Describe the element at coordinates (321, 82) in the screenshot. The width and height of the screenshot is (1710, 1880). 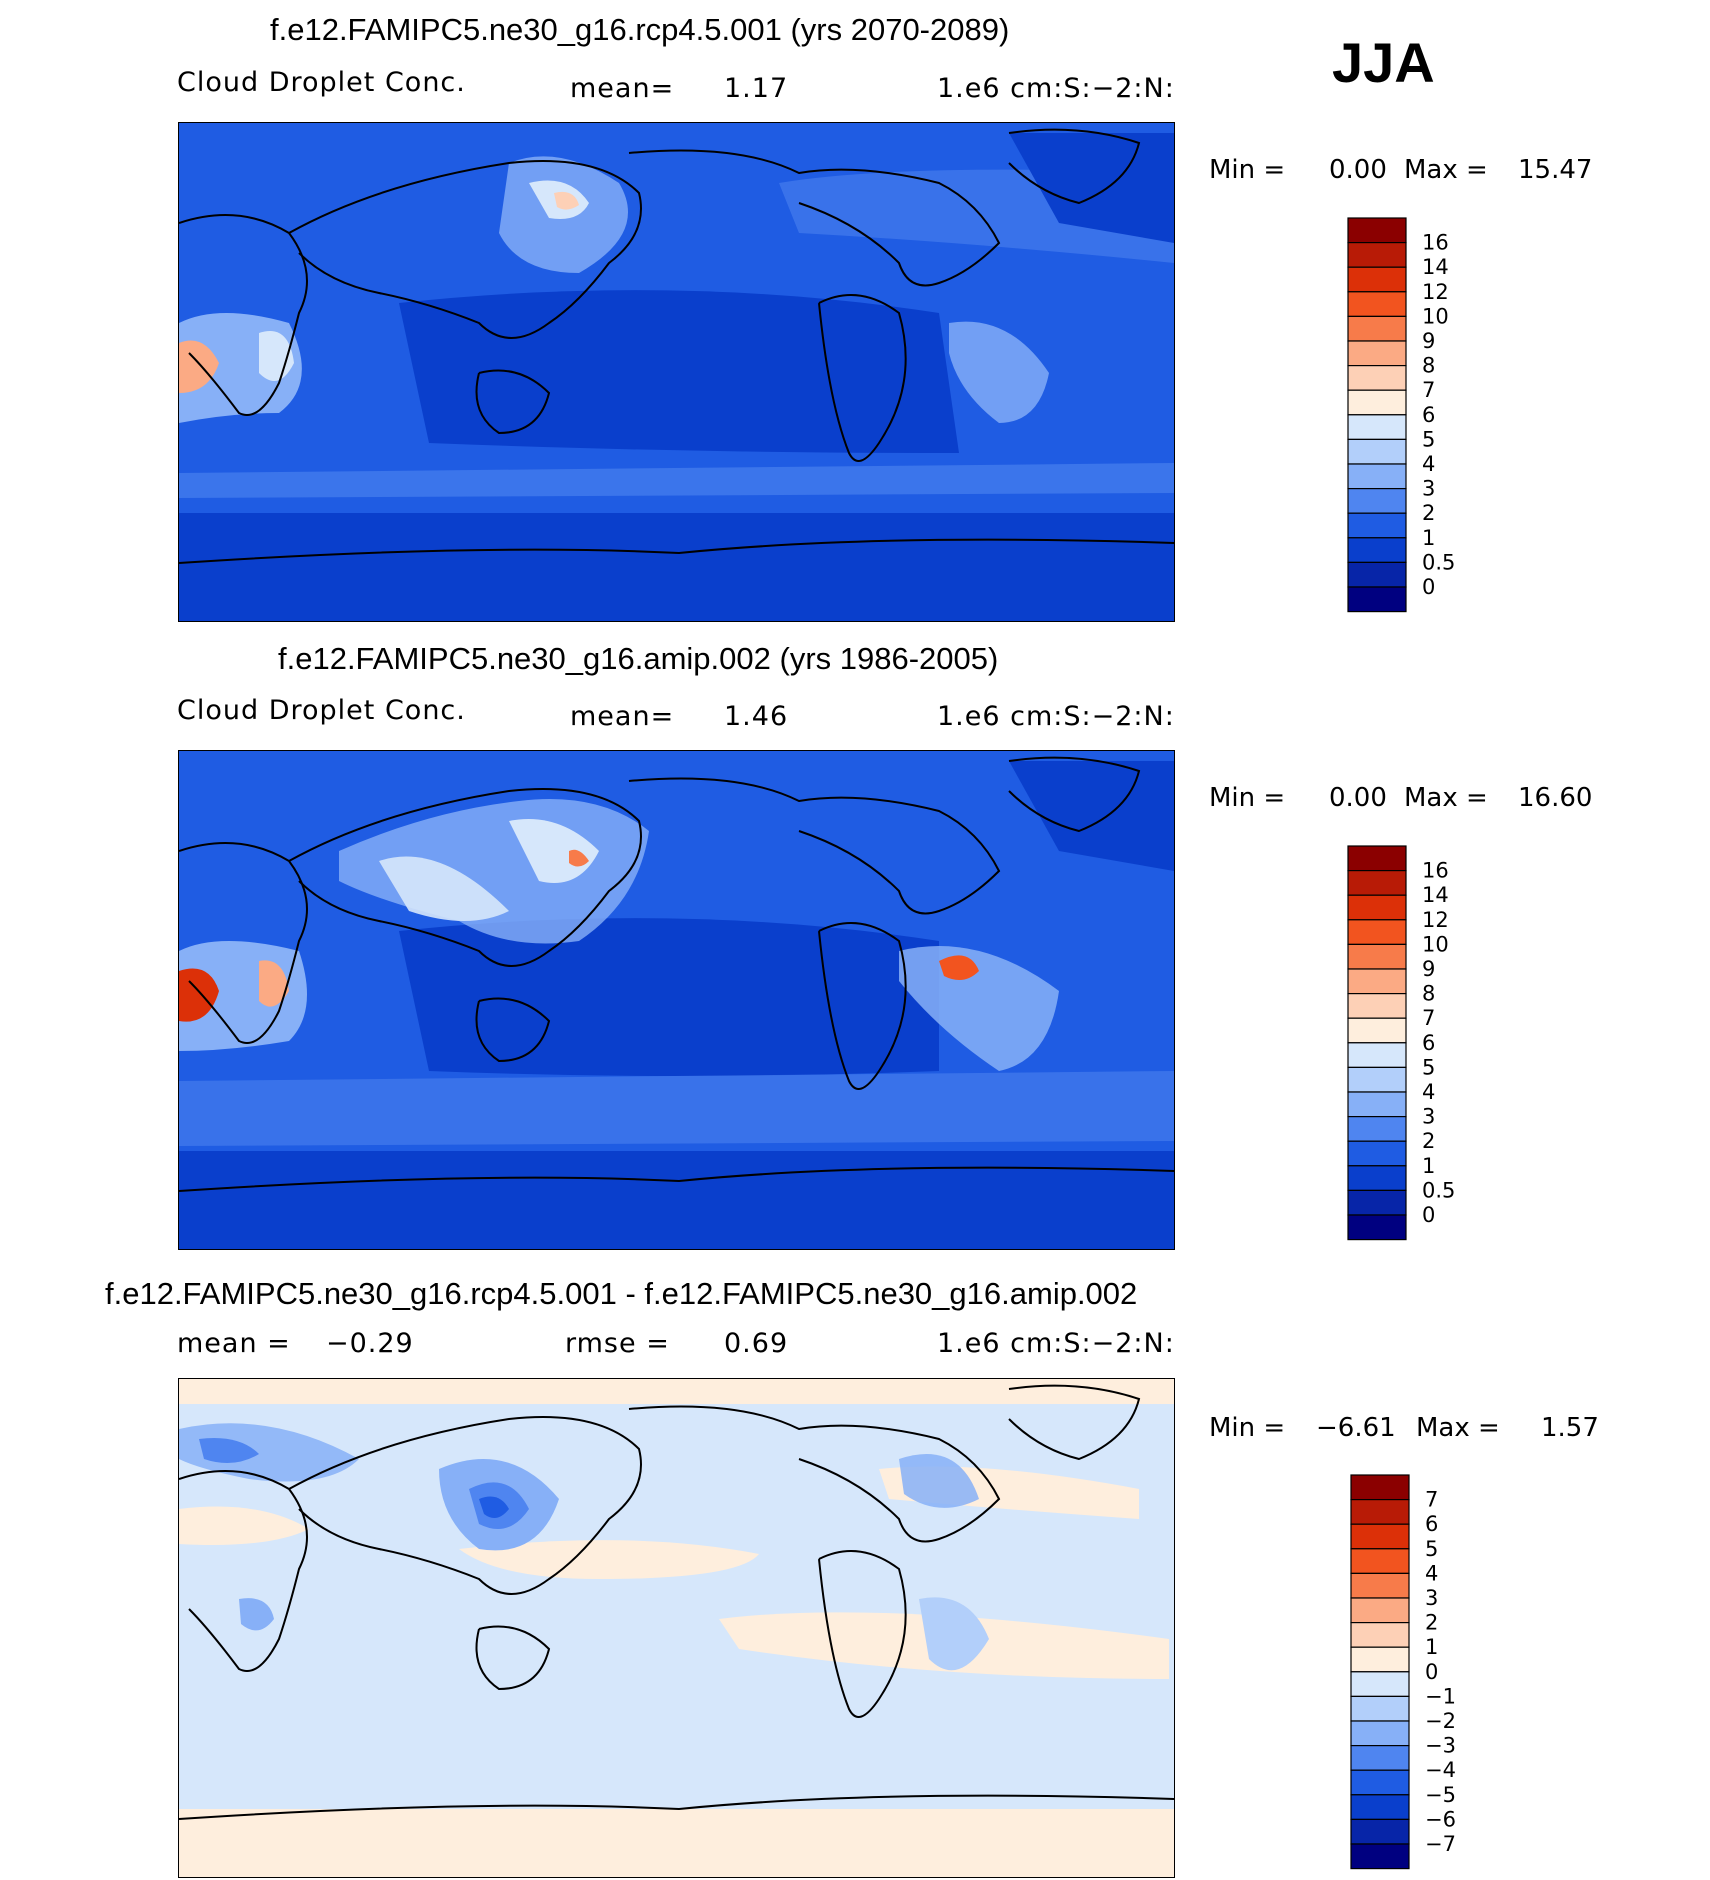
I see `panel-1-variable: Cloud Droplet Conc.` at that location.